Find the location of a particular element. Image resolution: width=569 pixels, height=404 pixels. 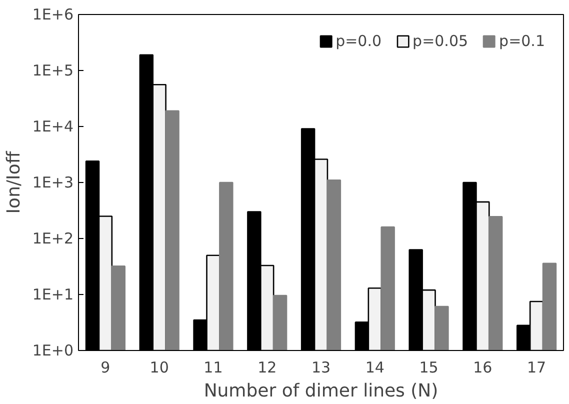

x-tick-label: 13 is located at coordinates (321, 367).